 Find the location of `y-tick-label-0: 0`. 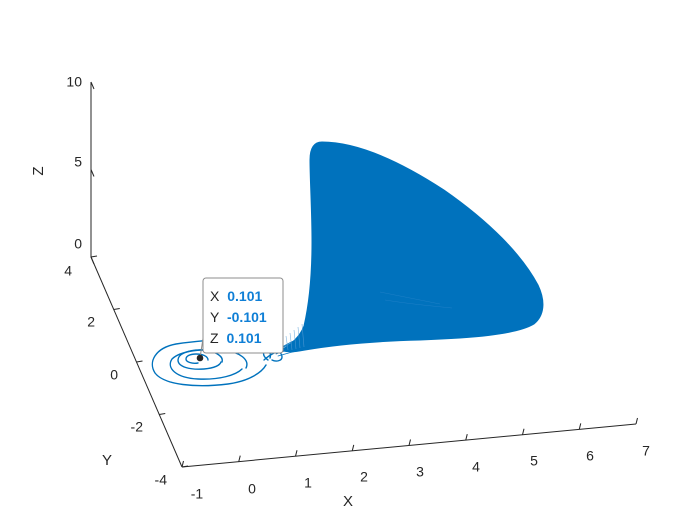

y-tick-label-0: 0 is located at coordinates (114, 375).